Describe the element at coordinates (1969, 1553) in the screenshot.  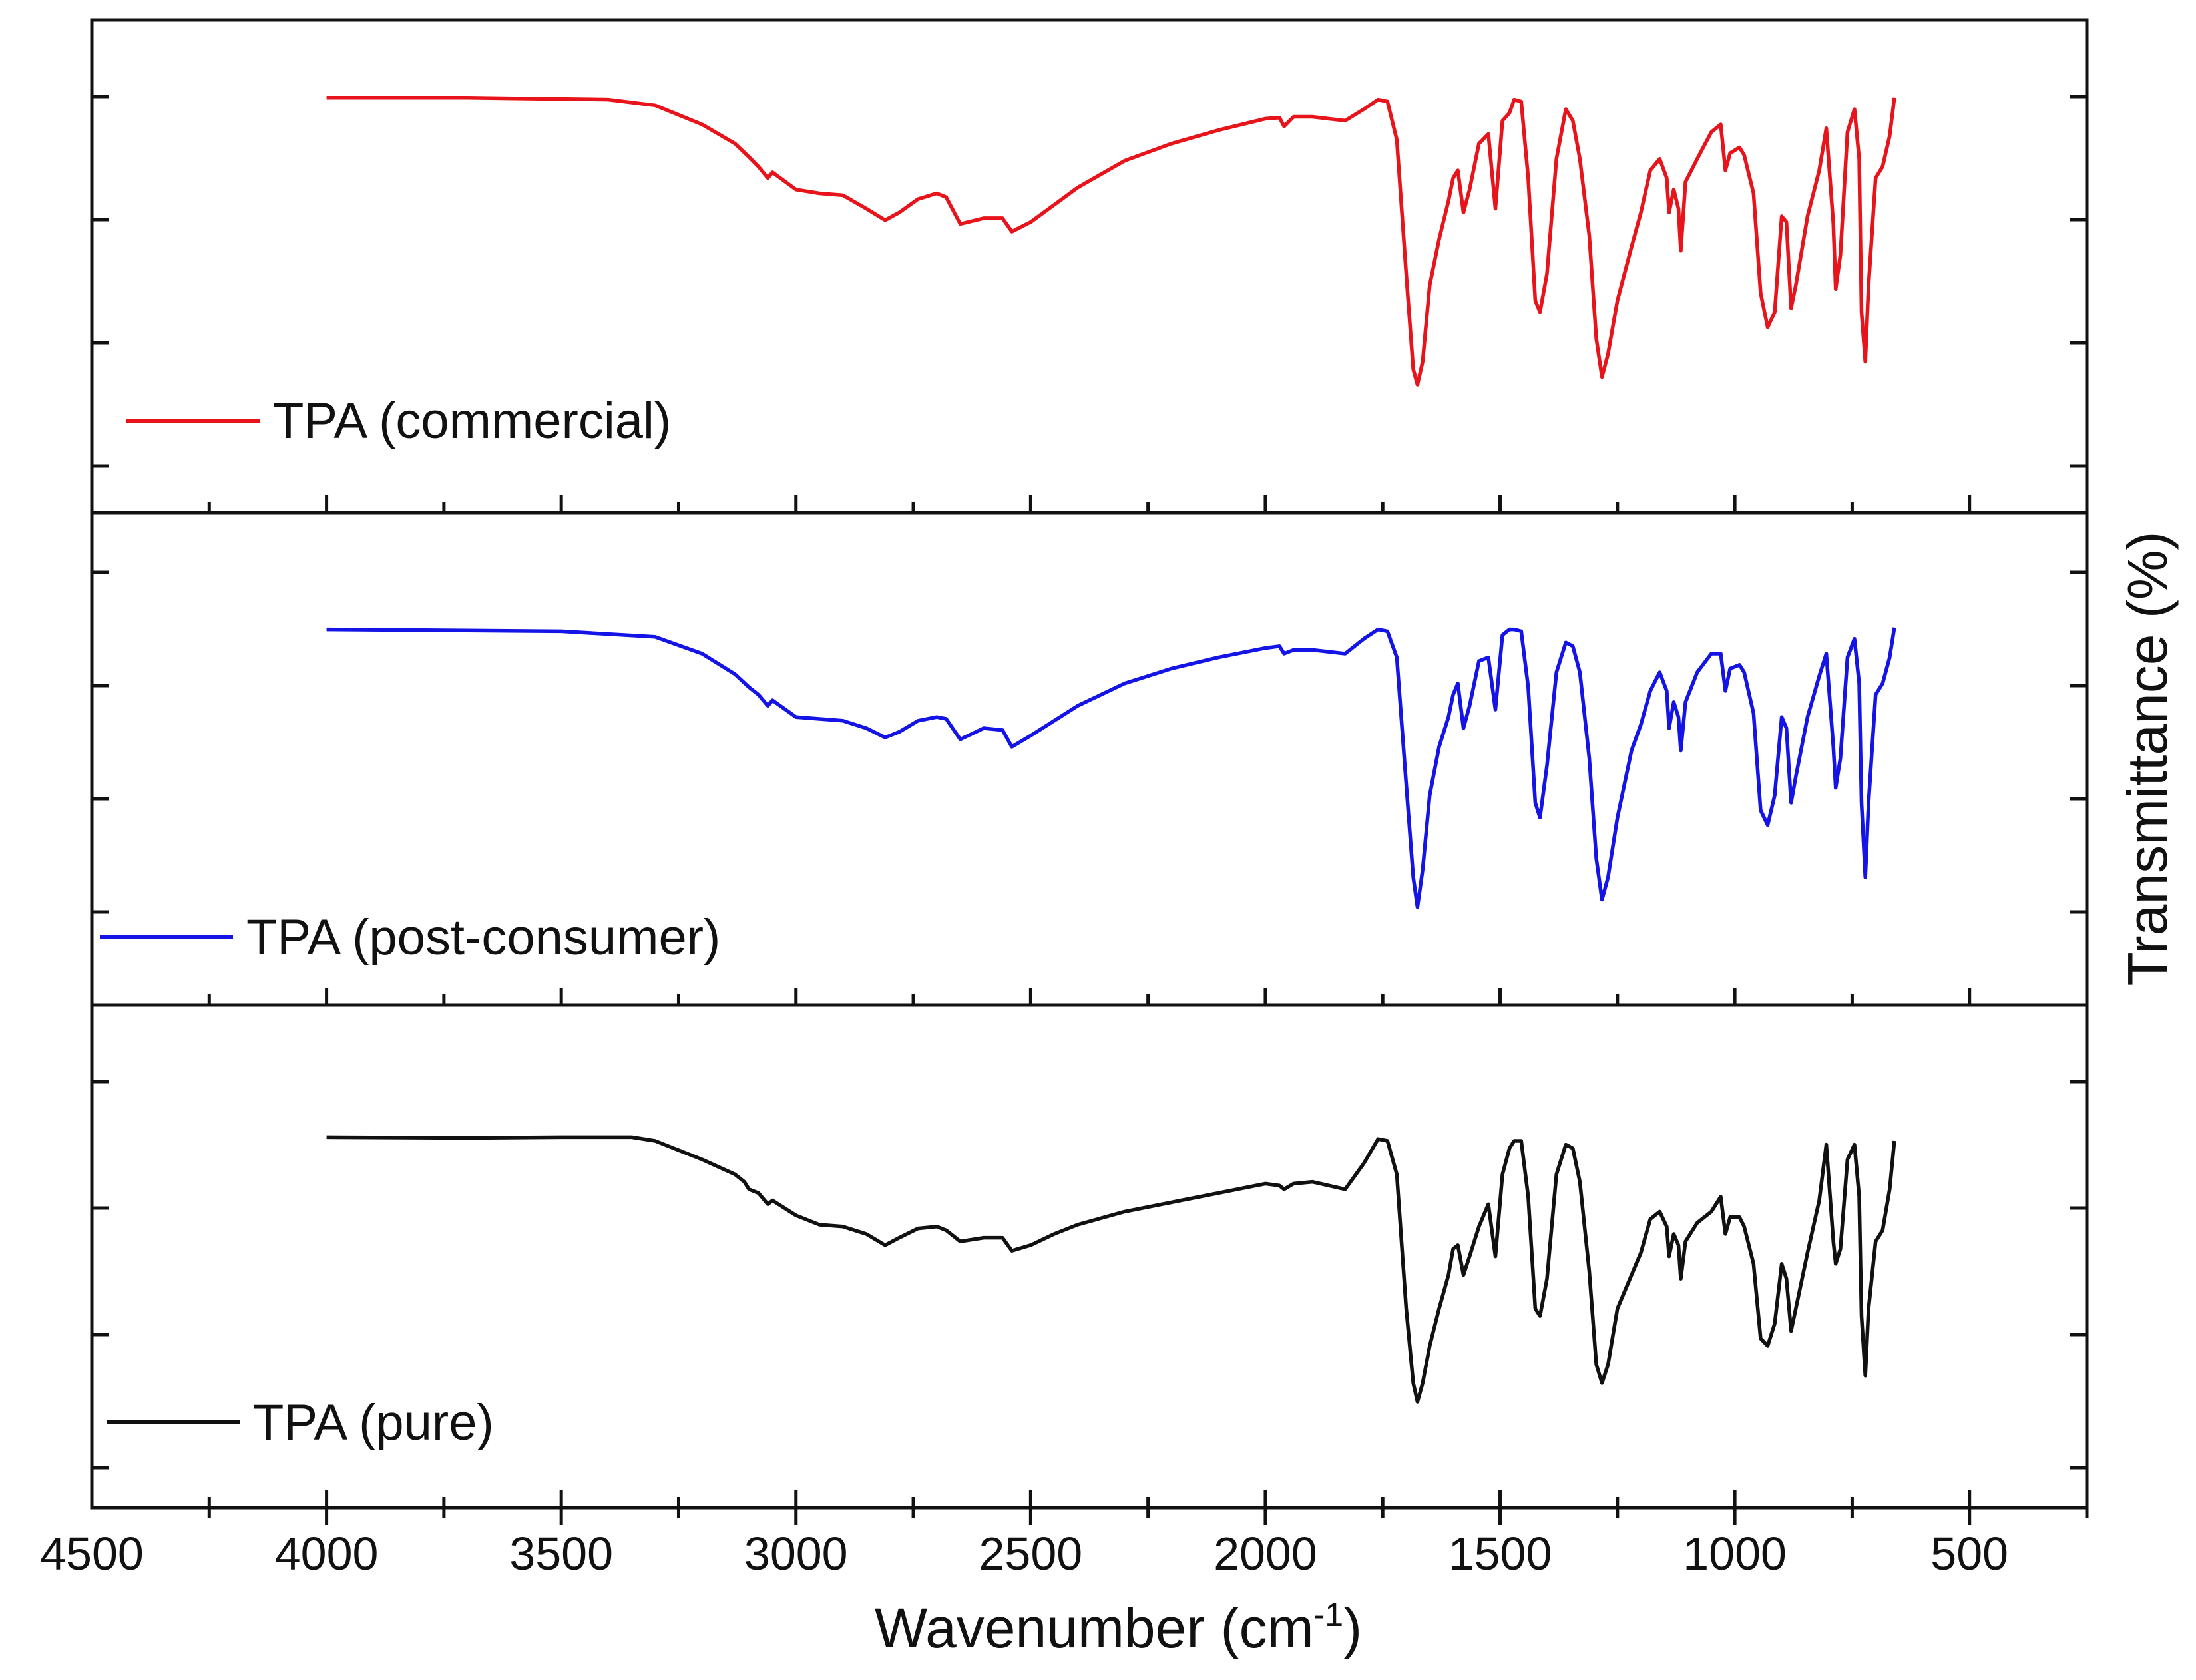
I see `x-tick-label: 500` at that location.